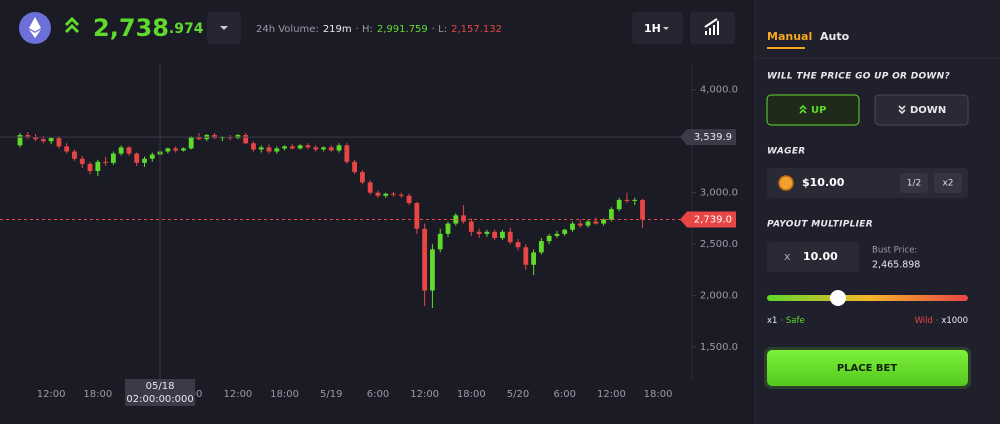 This screenshot has width=1000, height=424. What do you see at coordinates (902, 110) in the screenshot?
I see `down-icon` at bounding box center [902, 110].